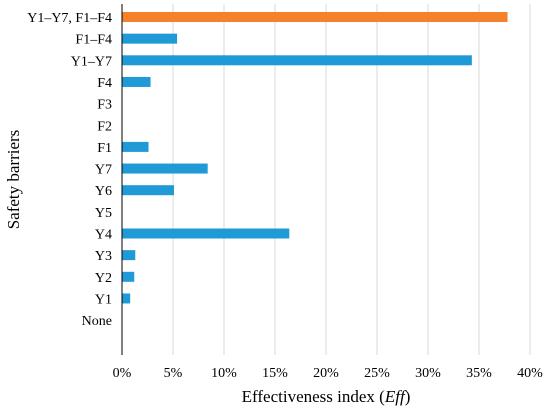  Describe the element at coordinates (103, 278) in the screenshot. I see `y-tick-label-12: Y2` at that location.